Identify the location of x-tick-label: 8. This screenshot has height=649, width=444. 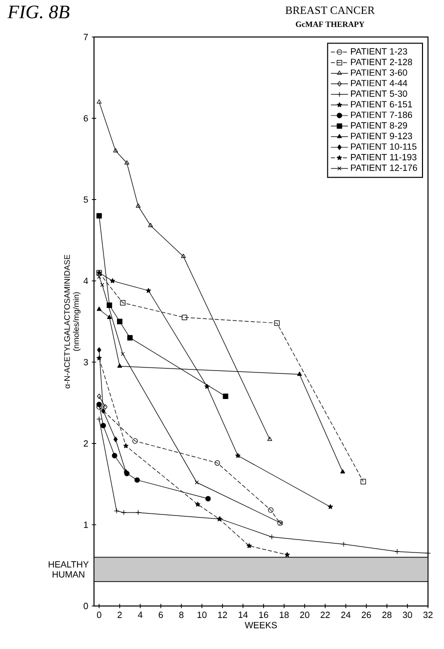
(181, 615).